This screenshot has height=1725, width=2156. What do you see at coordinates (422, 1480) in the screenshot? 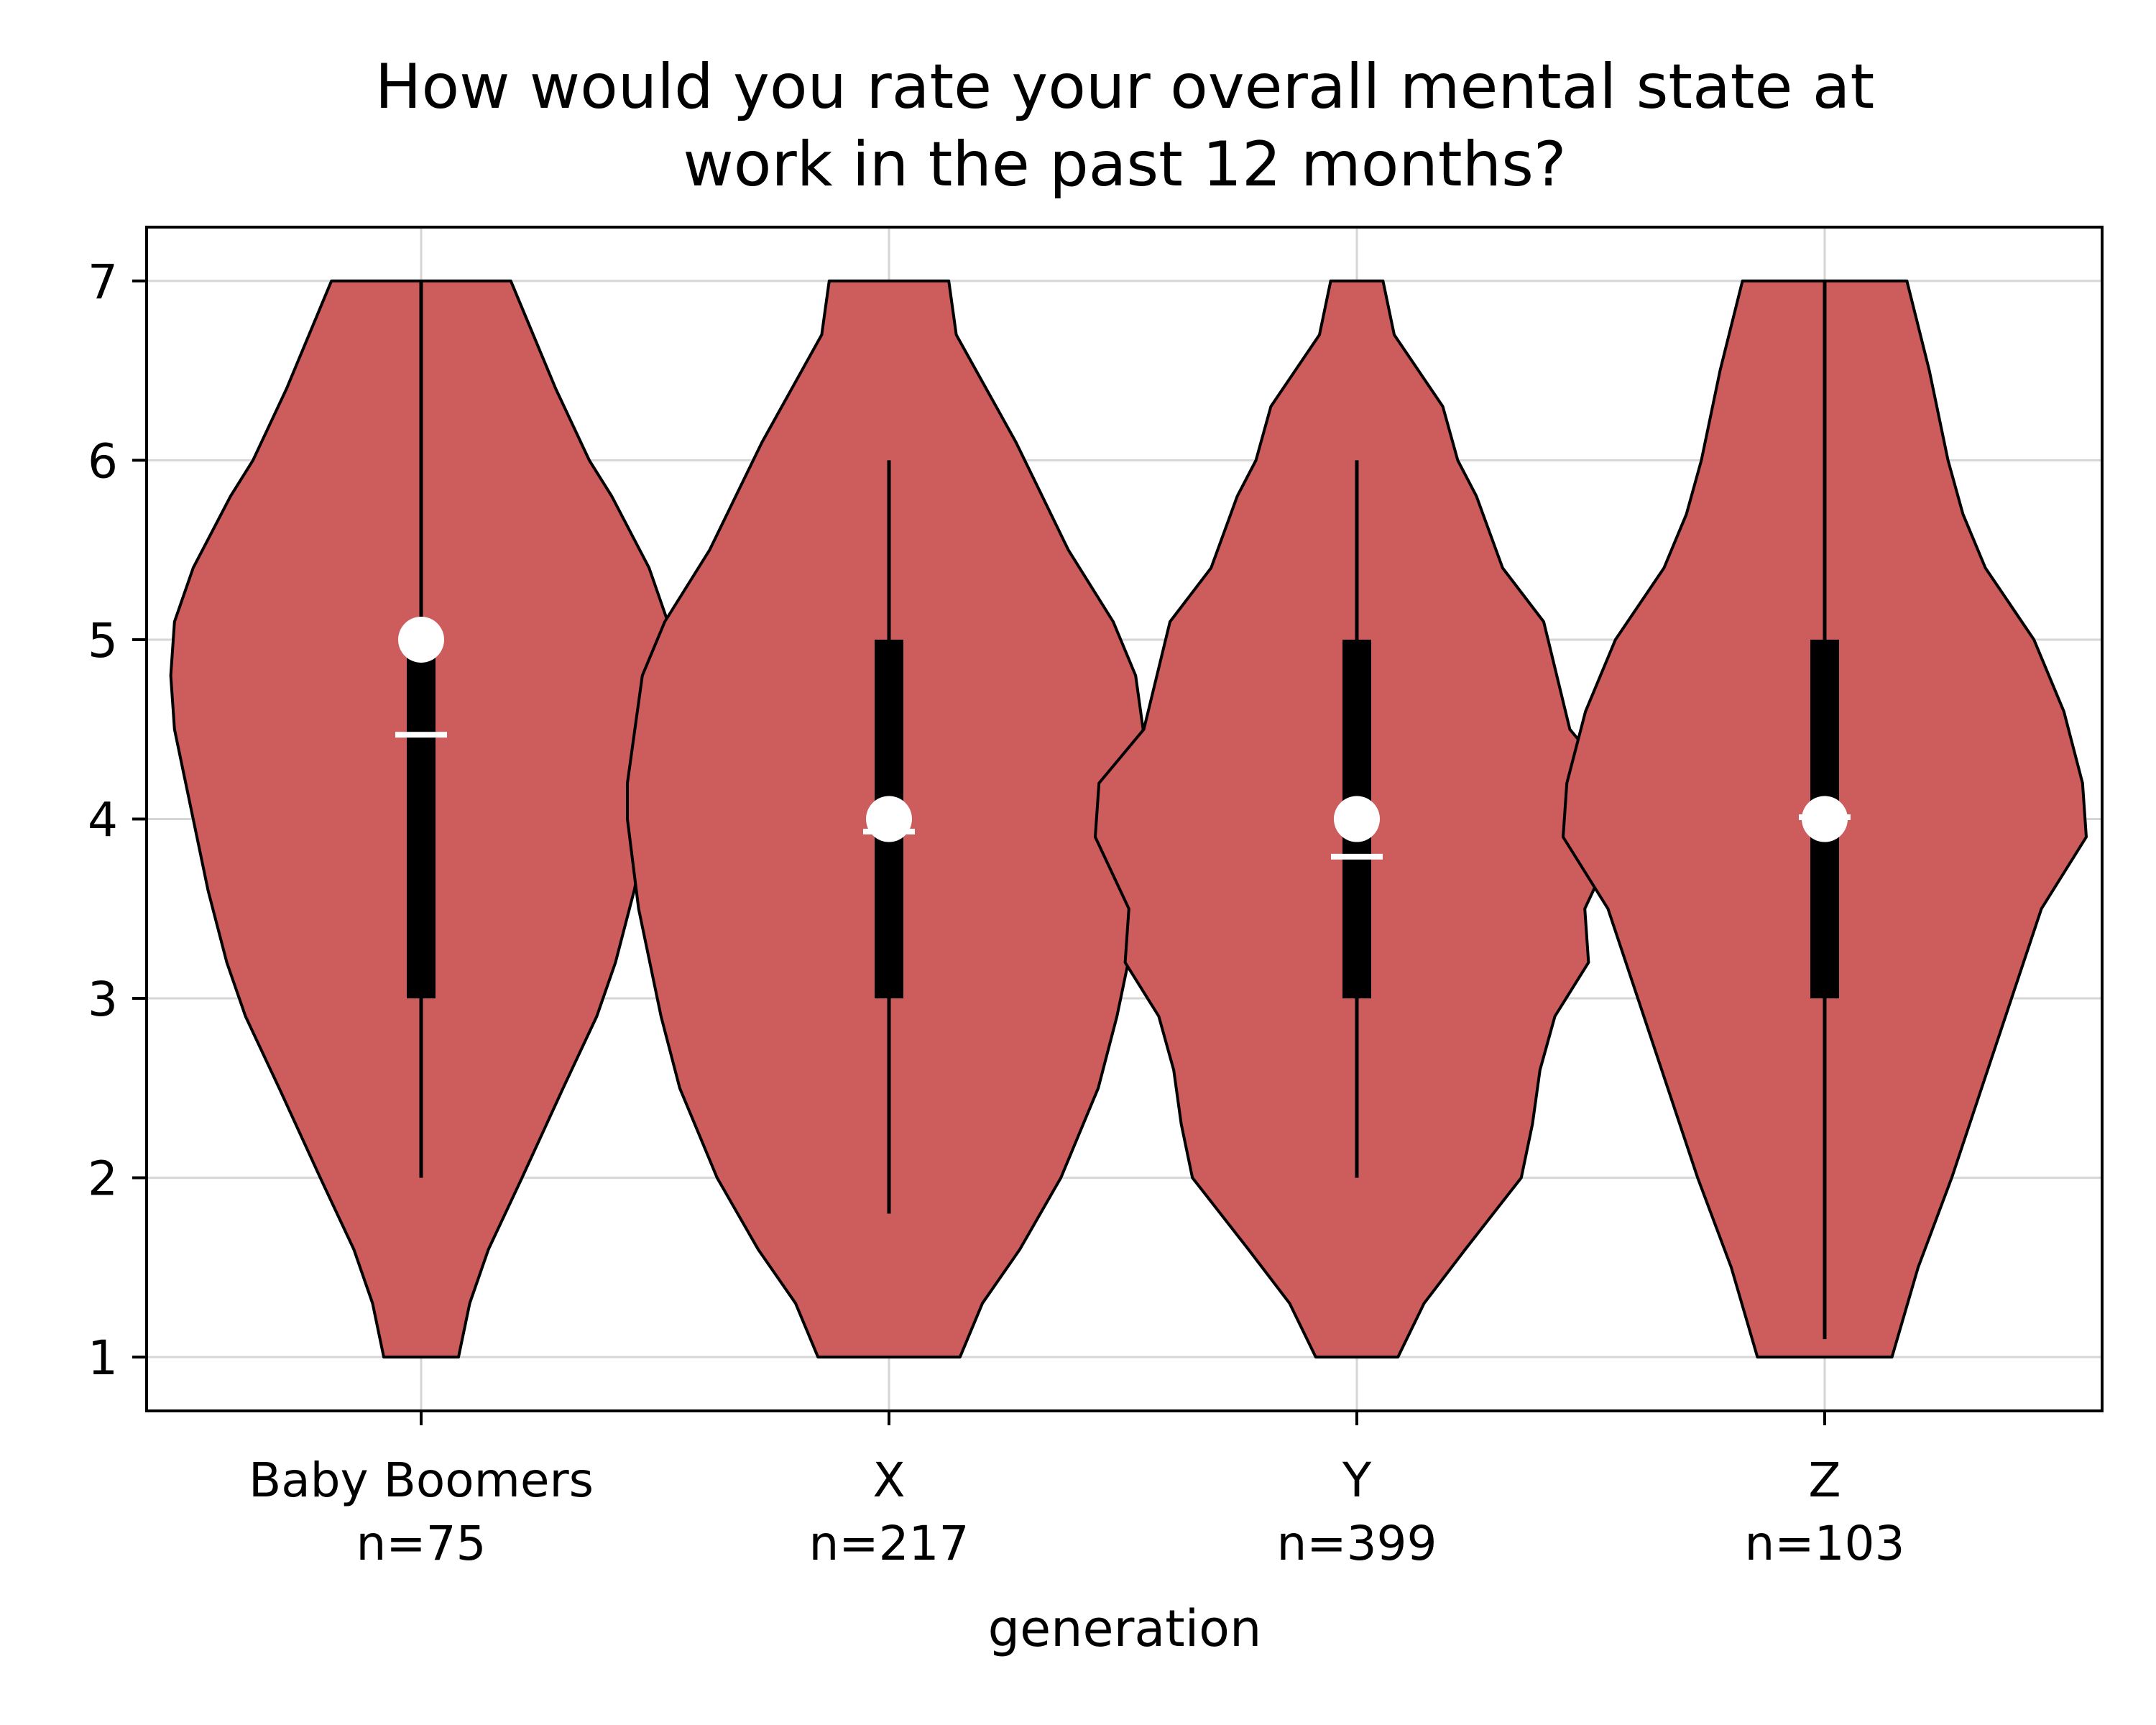
I see `x-tick-label: Baby Boomers` at bounding box center [422, 1480].